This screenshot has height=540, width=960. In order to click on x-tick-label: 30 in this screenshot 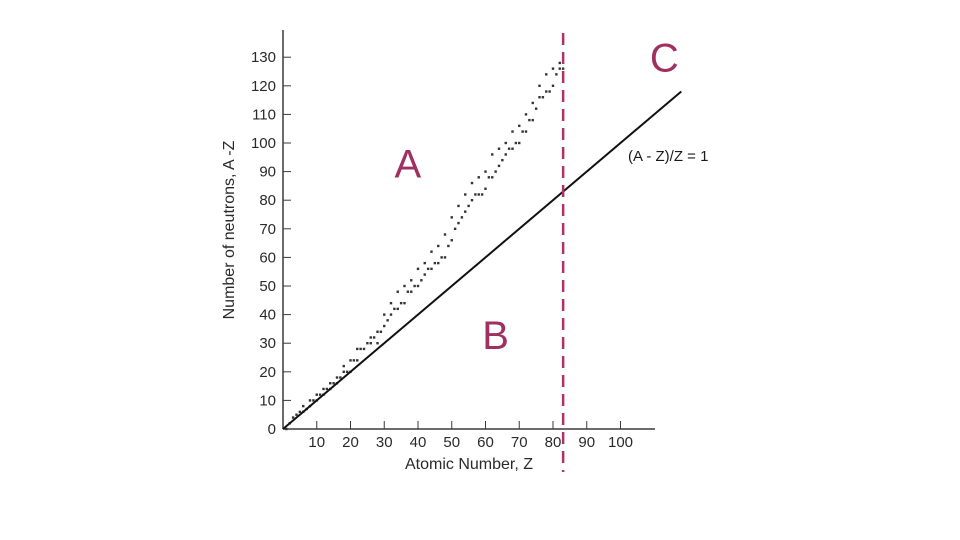, I will do `click(384, 442)`.